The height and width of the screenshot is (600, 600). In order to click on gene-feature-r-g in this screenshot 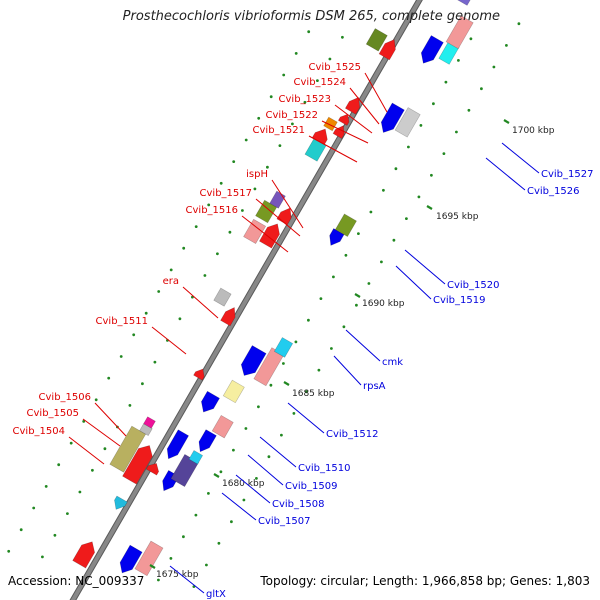, I will do `click(468, 3)`.